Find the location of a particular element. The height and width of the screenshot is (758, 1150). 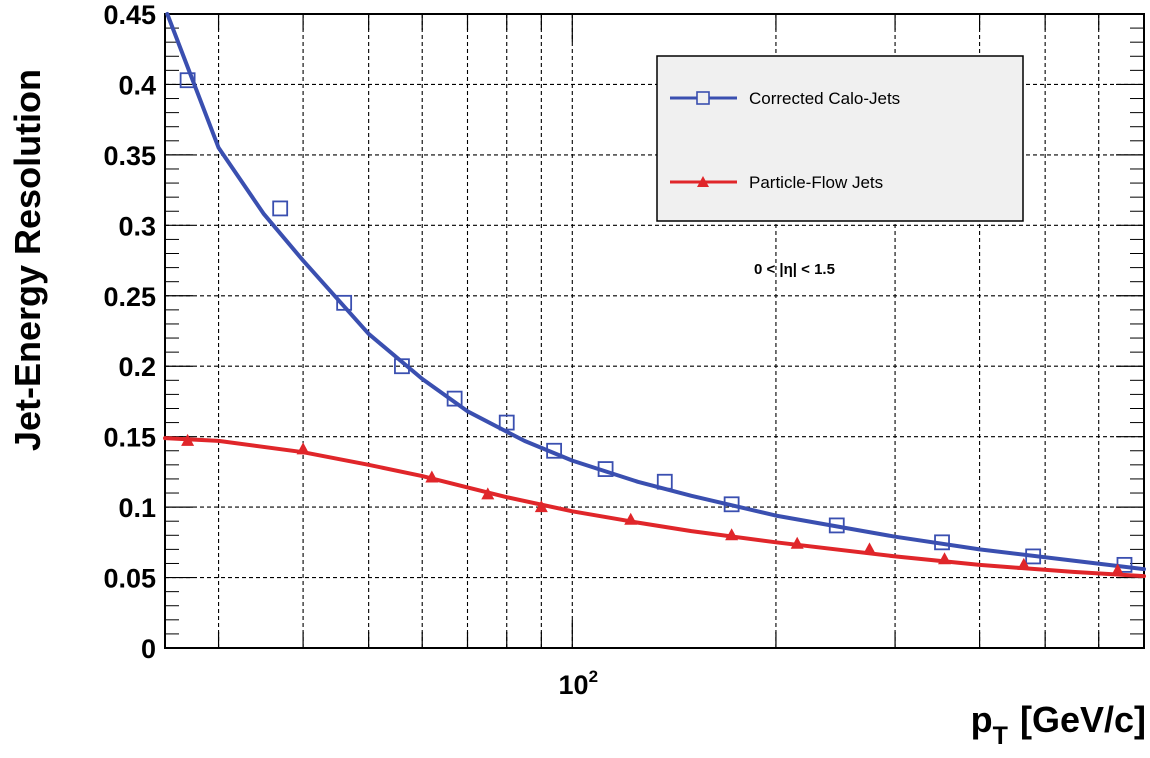

y-tick-label: 0.2 is located at coordinates (137, 367).